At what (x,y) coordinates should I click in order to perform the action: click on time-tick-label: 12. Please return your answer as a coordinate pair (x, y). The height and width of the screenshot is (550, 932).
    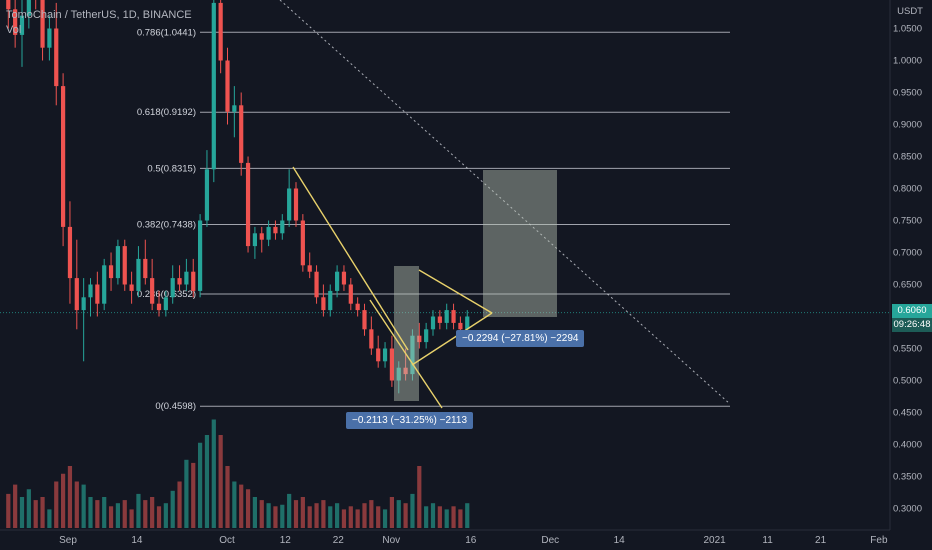
    Looking at the image, I should click on (286, 540).